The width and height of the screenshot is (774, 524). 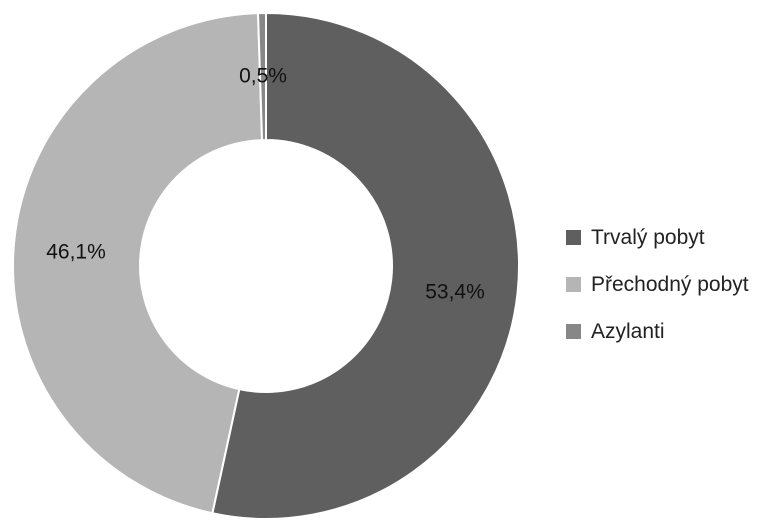 What do you see at coordinates (668, 331) in the screenshot?
I see `legend-item-azylanti: Azylanti` at bounding box center [668, 331].